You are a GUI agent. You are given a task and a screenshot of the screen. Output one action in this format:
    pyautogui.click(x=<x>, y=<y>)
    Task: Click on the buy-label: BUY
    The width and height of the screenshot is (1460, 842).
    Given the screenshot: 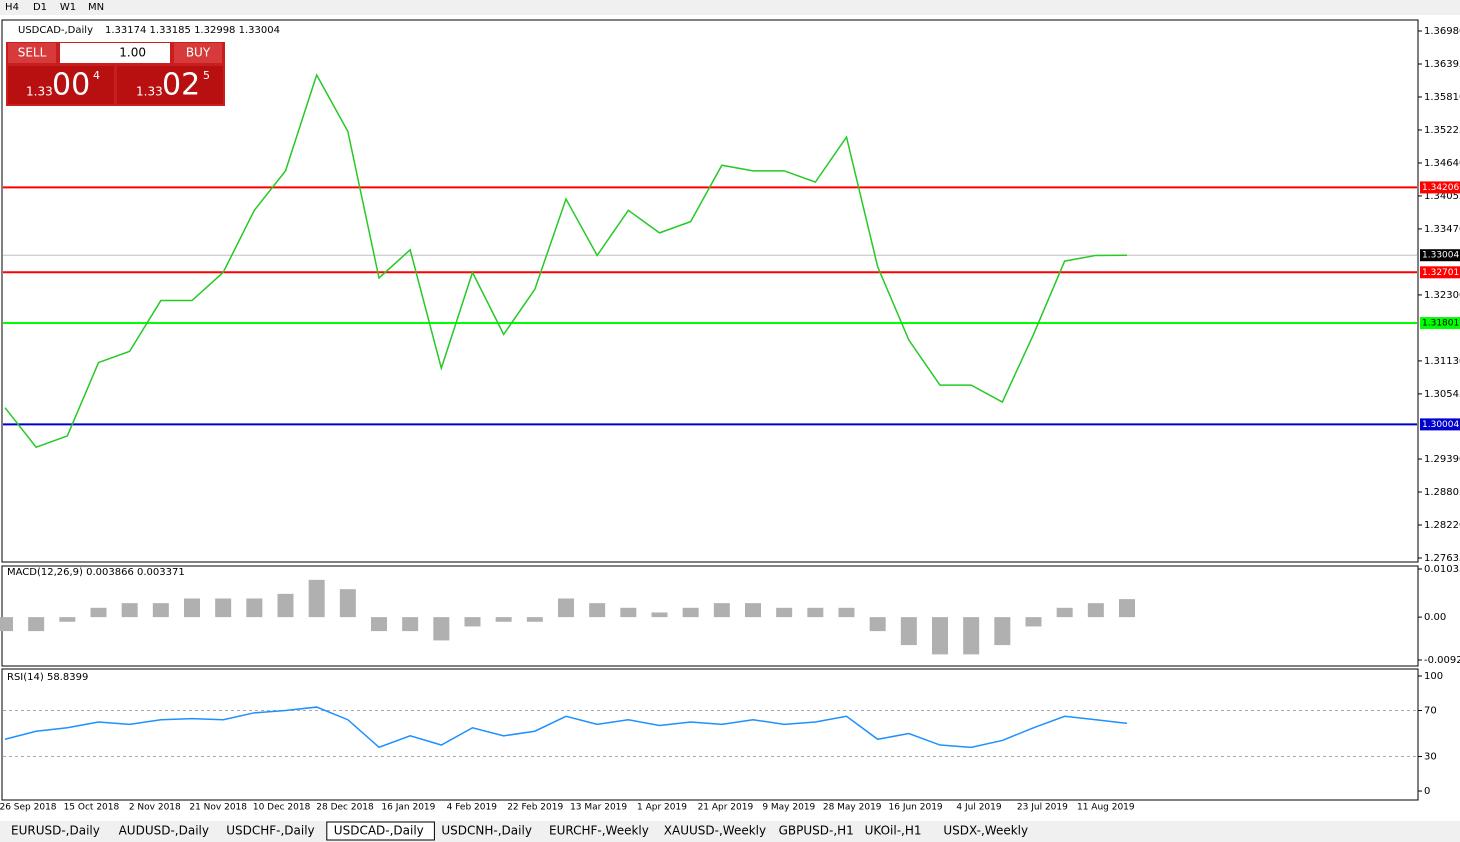 What is the action you would take?
    pyautogui.click(x=198, y=53)
    